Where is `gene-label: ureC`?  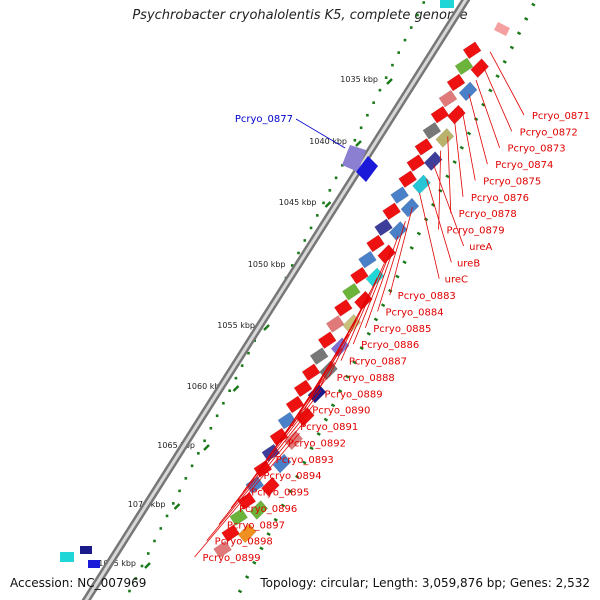 gene-label: ureC is located at coordinates (456, 280).